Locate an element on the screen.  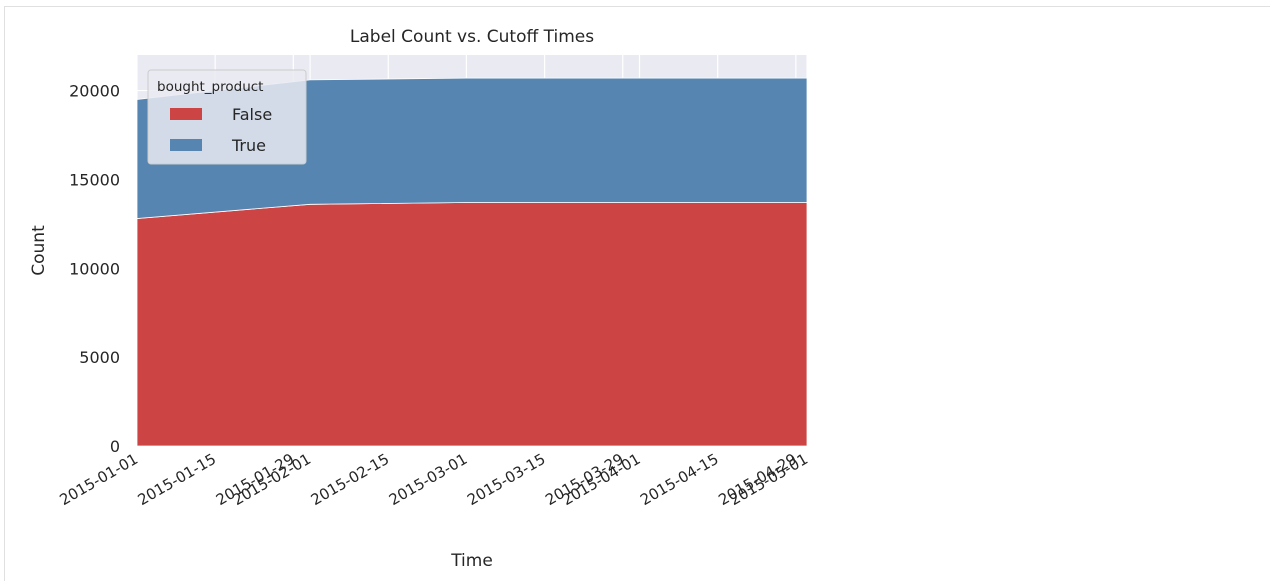
x-tick-label: 2015-01-01 is located at coordinates (98, 479).